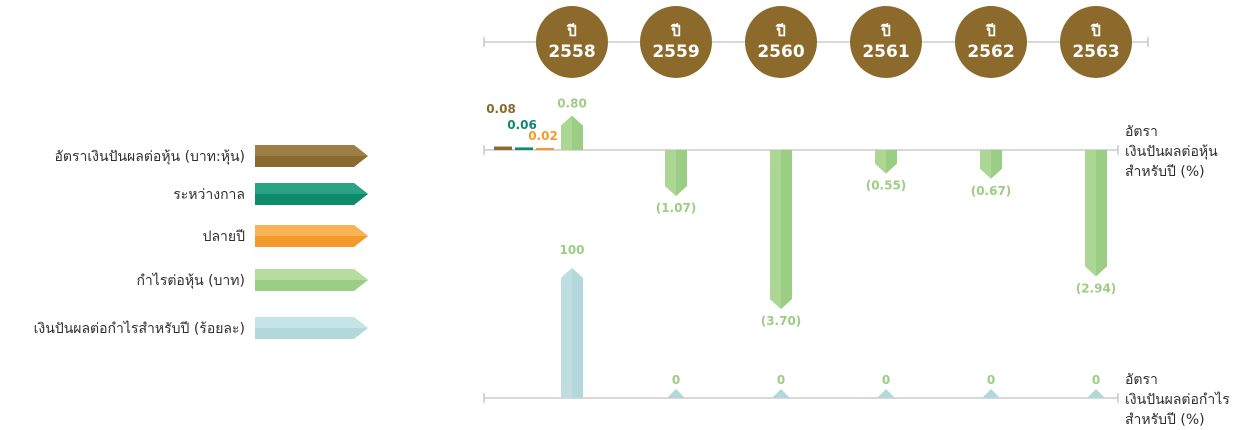 The width and height of the screenshot is (1255, 430). I want to click on legend-label: ปลายปี, so click(224, 237).